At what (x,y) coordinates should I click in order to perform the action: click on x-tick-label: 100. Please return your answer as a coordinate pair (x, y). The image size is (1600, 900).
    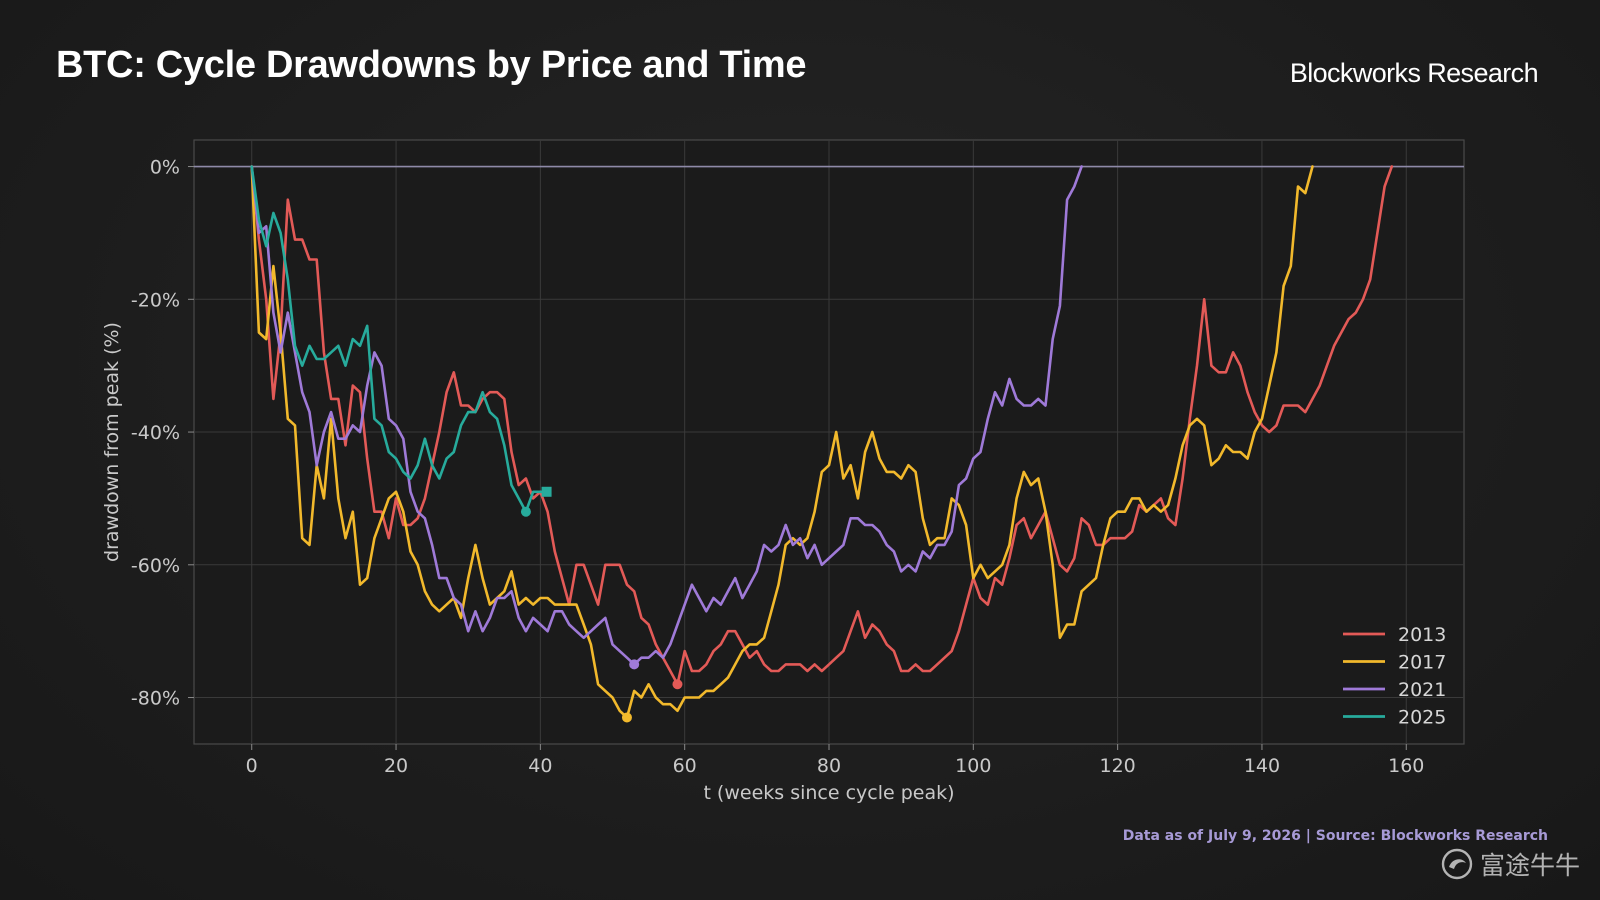
    Looking at the image, I should click on (973, 766).